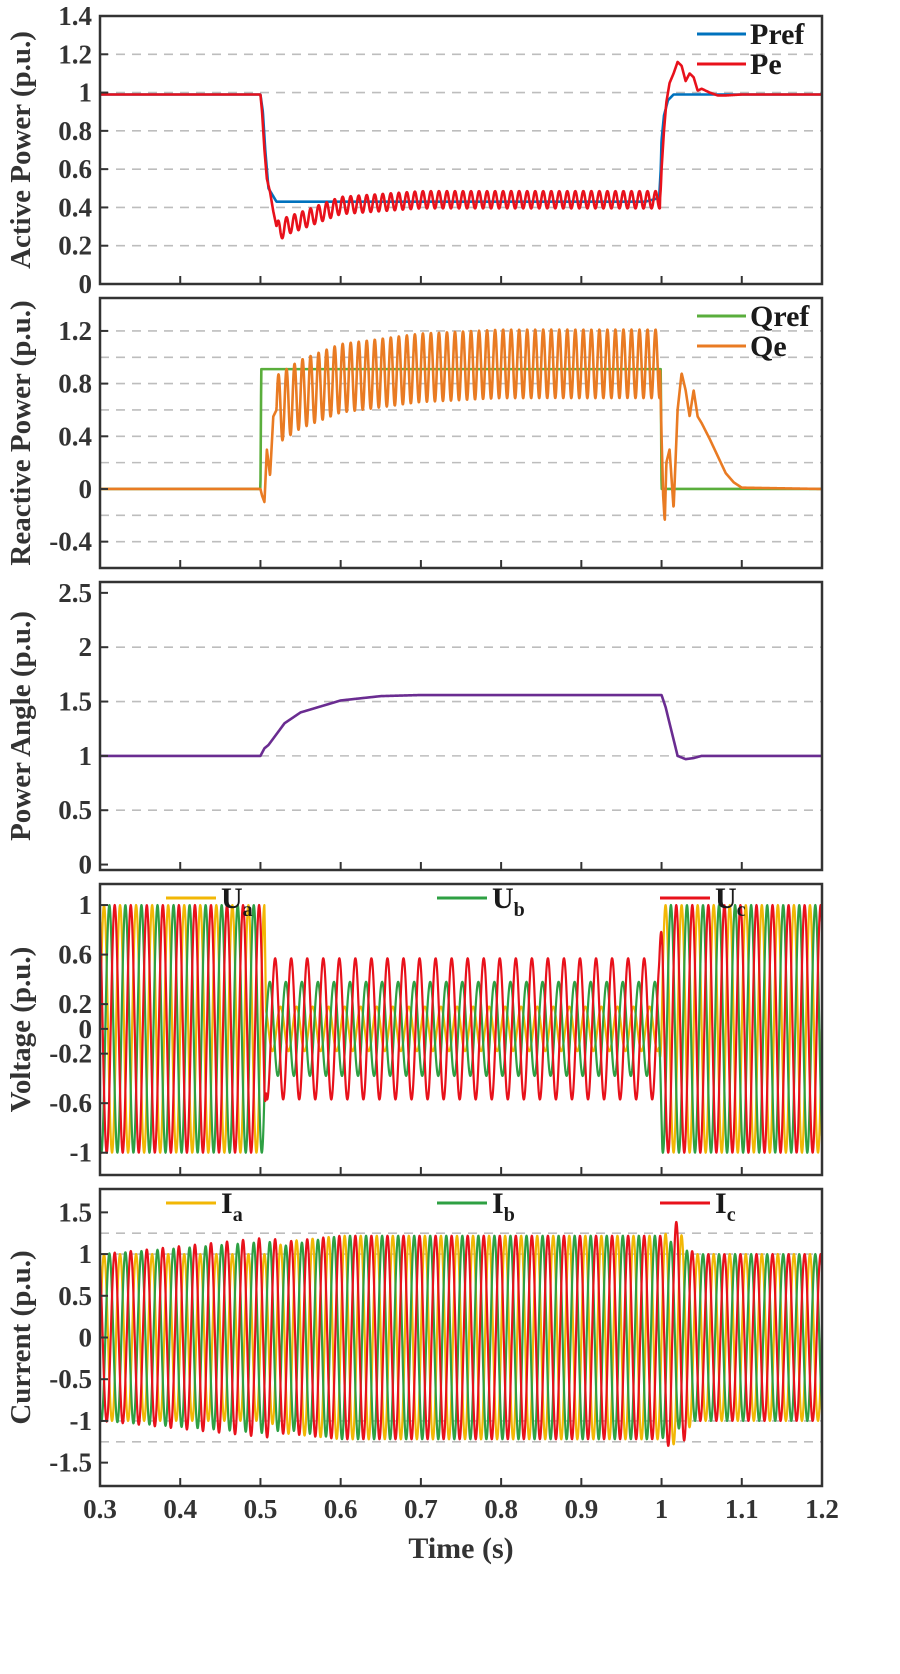 Image resolution: width=900 pixels, height=1674 pixels. Describe the element at coordinates (180, 1509) in the screenshot. I see `x-tick-label: 0.4` at that location.